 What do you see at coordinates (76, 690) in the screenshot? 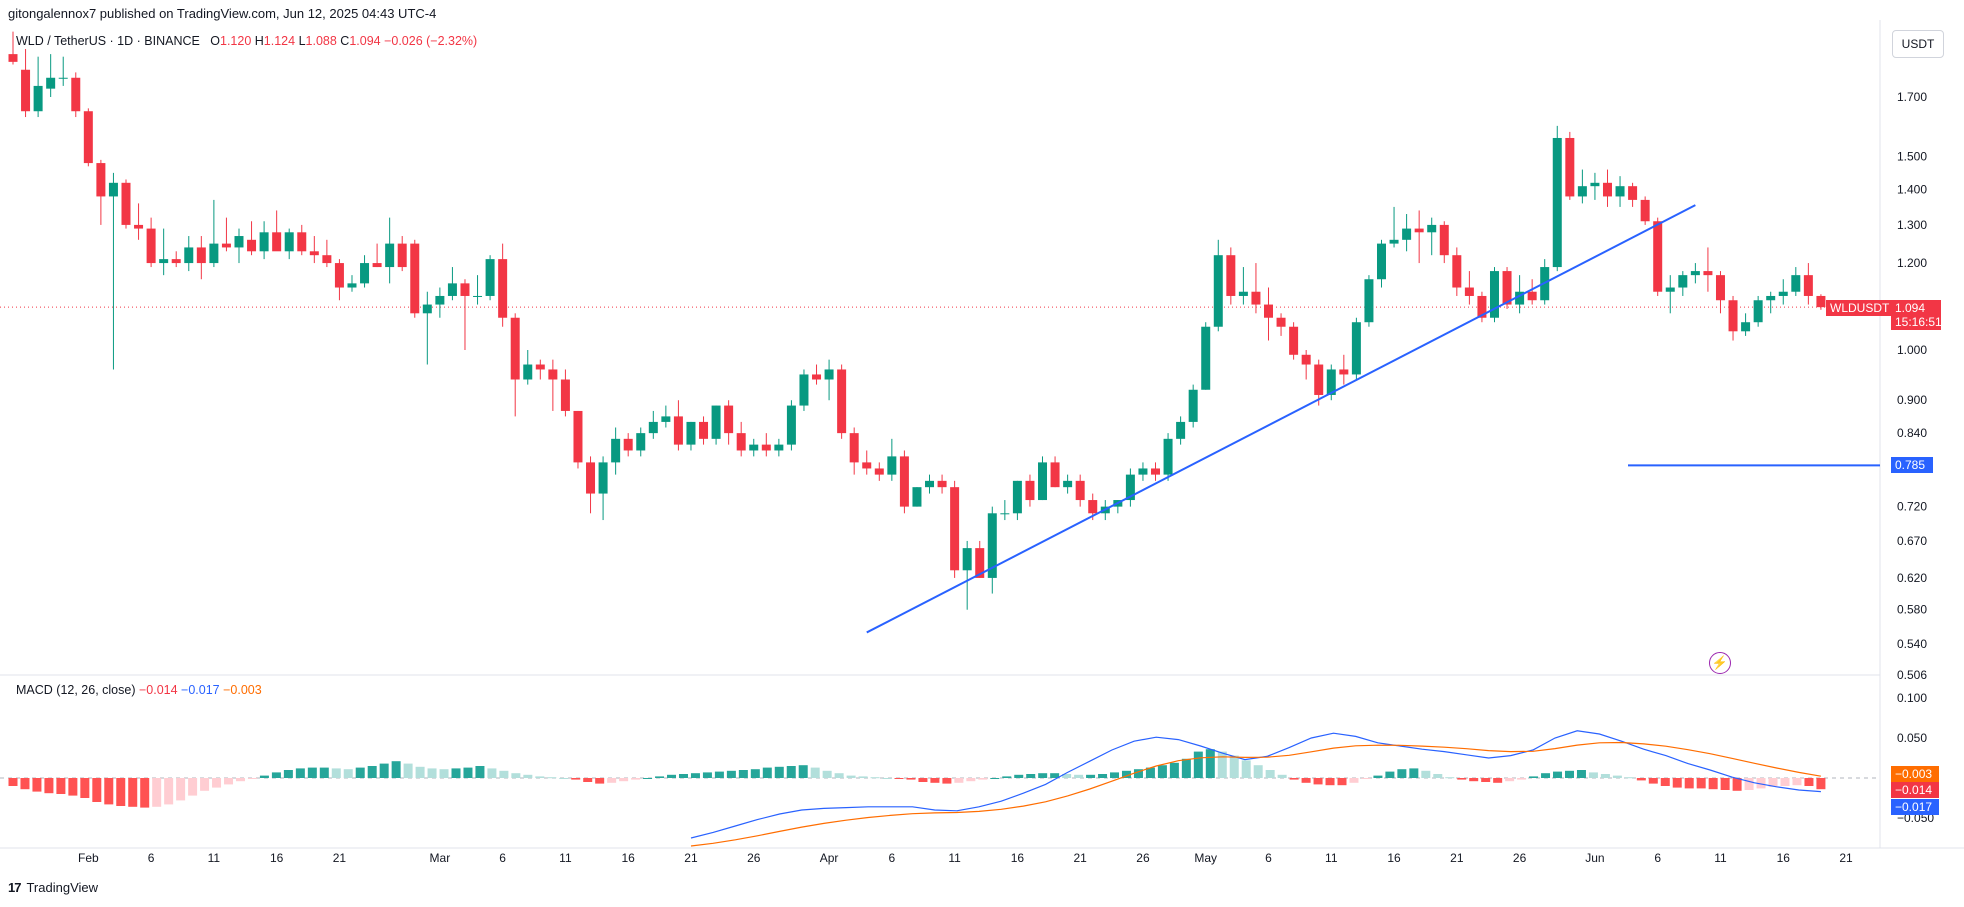
I see `macd-title: MACD (12, 26, close)` at bounding box center [76, 690].